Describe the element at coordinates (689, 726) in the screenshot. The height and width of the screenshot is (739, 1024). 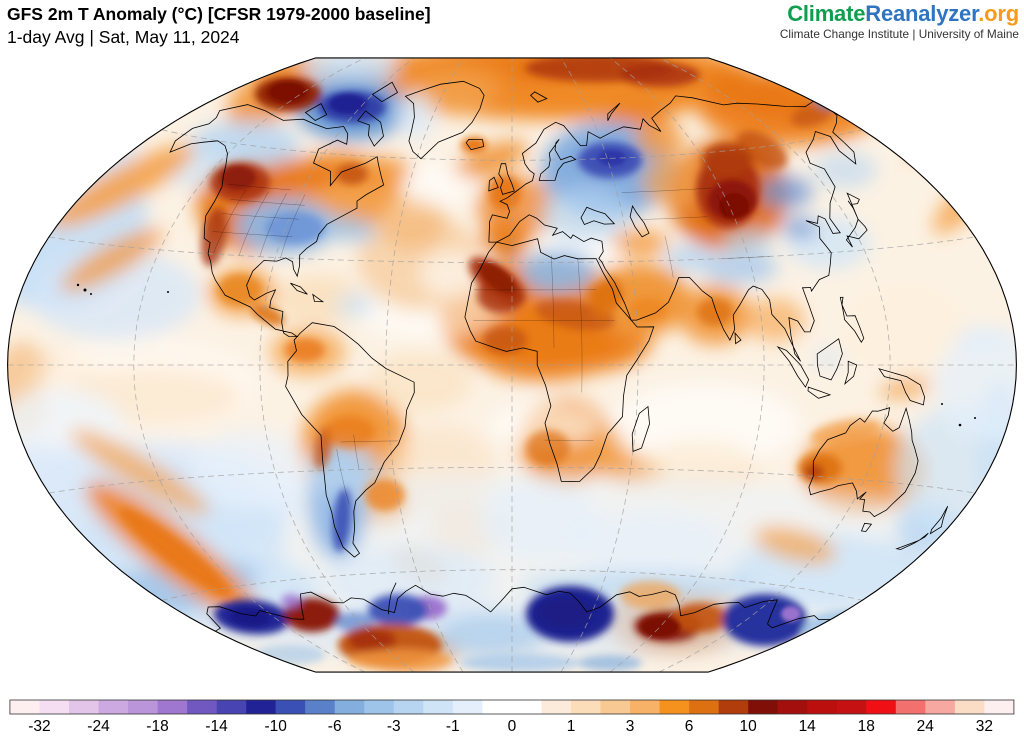
I see `svg-text: 6` at that location.